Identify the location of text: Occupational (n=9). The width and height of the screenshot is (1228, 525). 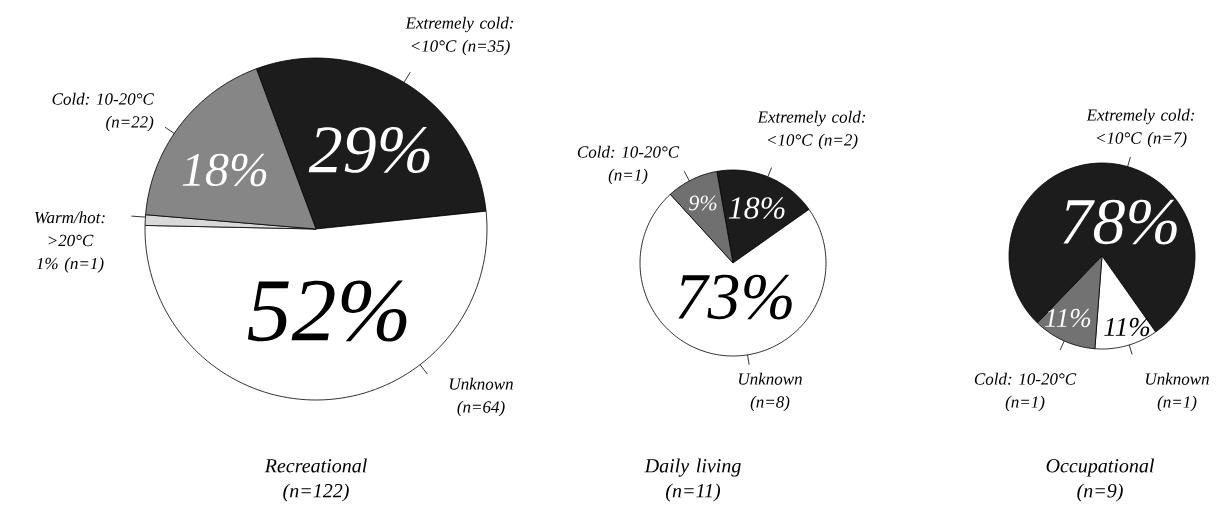
(1100, 480).